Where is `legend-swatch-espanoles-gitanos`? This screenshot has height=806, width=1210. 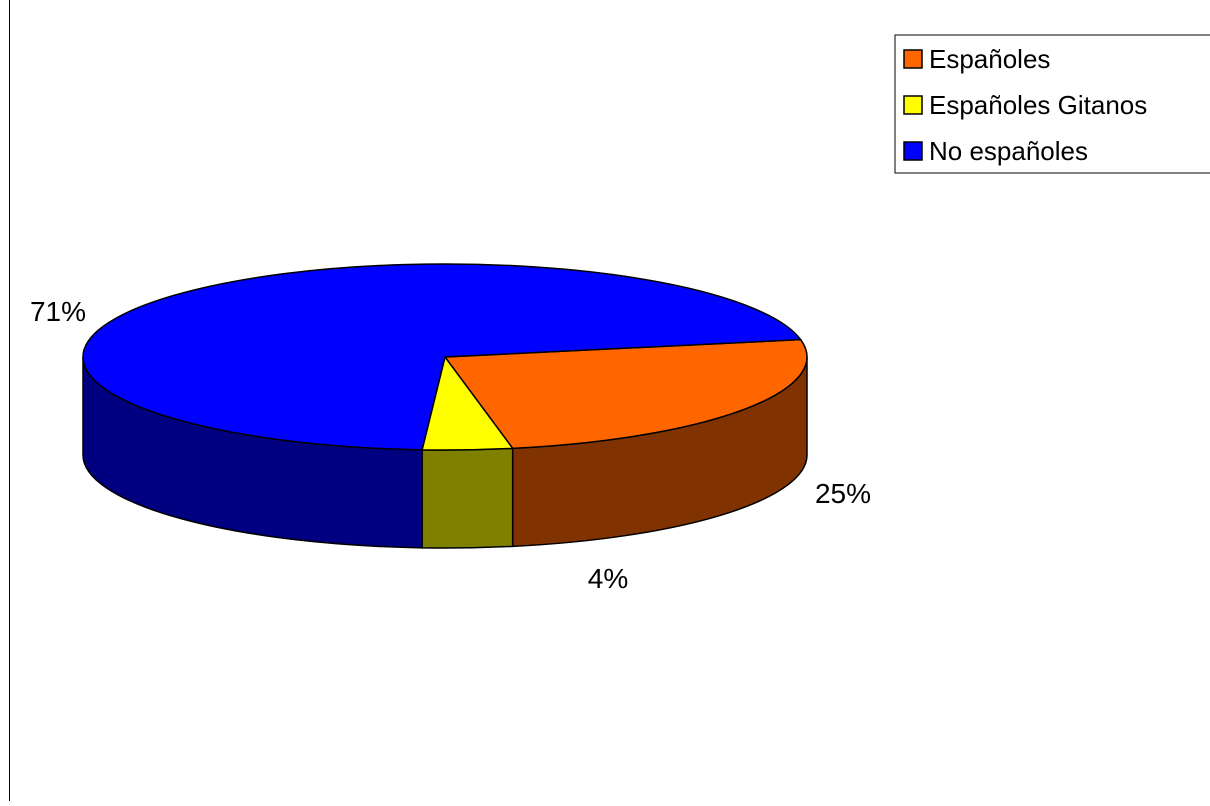
legend-swatch-espanoles-gitanos is located at coordinates (913, 105).